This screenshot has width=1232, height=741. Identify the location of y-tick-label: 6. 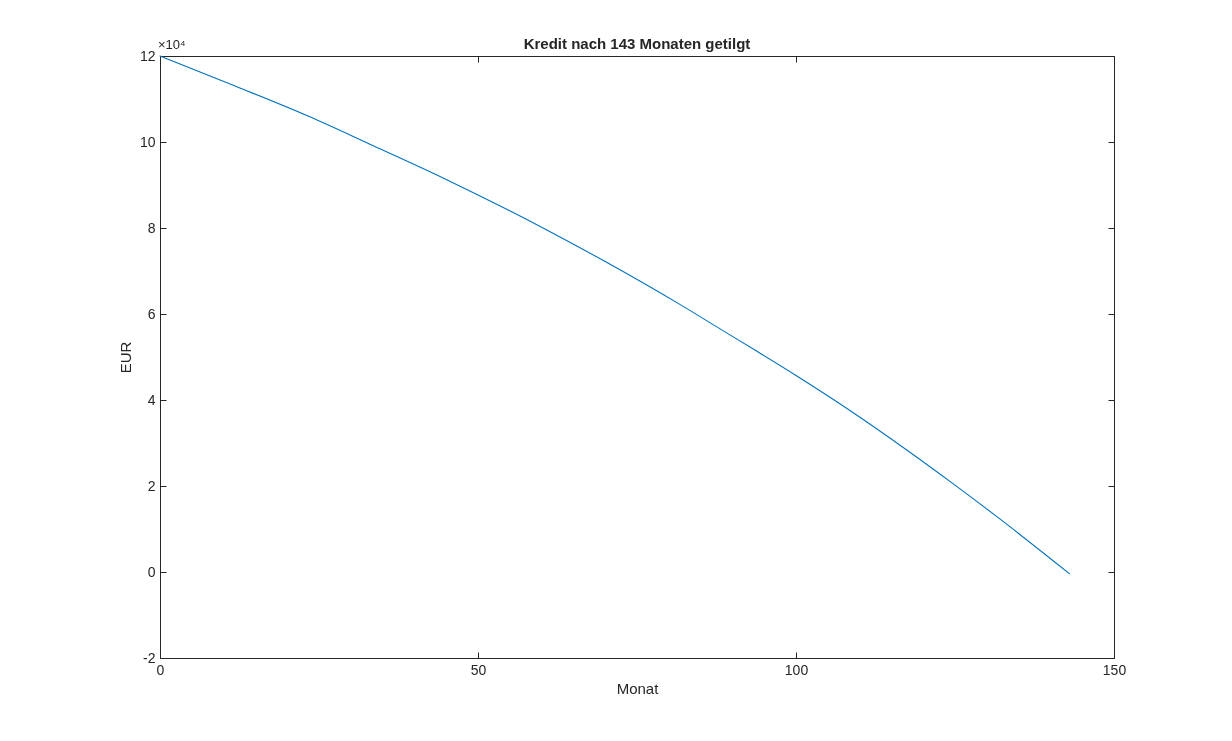
(151, 313).